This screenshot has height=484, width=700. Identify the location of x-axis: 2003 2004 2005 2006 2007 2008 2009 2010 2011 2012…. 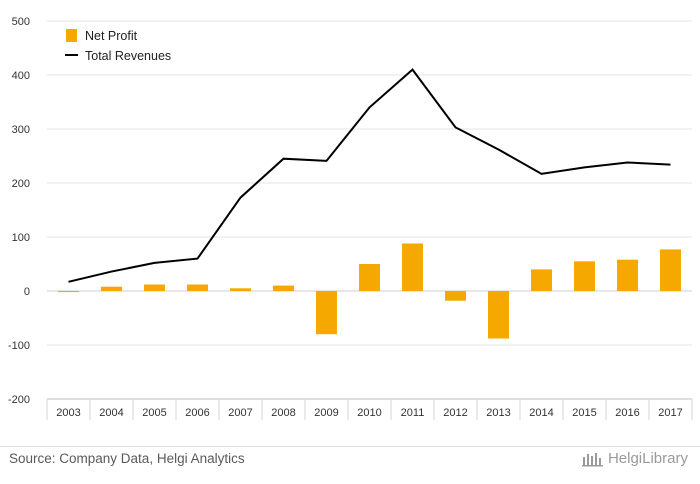
(369, 409).